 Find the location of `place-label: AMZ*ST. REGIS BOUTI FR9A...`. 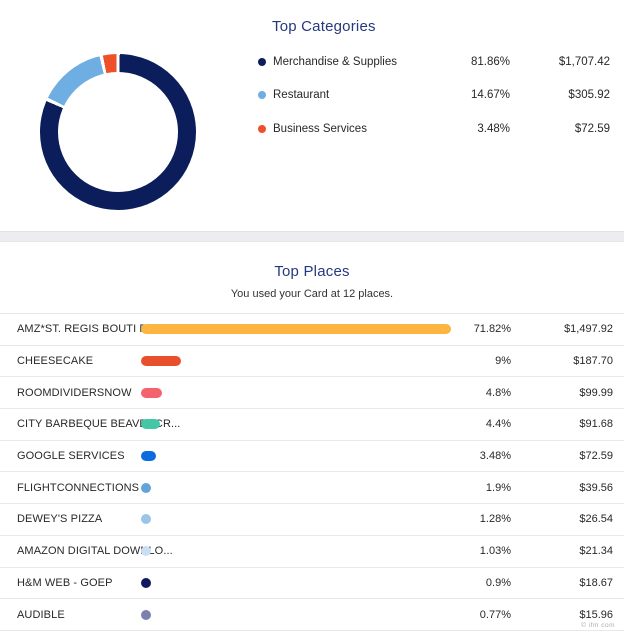

place-label: AMZ*ST. REGIS BOUTI FR9A... is located at coordinates (97, 329).